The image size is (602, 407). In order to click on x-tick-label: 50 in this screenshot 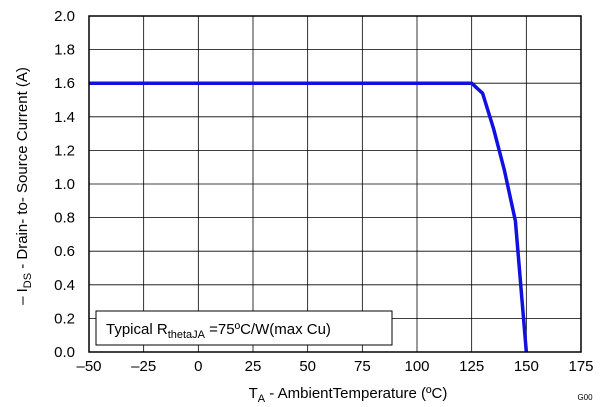, I will do `click(307, 366)`.